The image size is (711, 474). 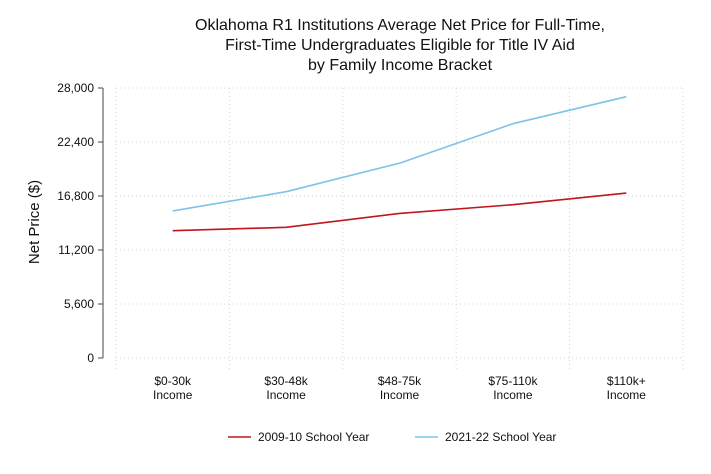 I want to click on legend: 2009-10 School Year 2021-22 School Year, so click(x=392, y=437).